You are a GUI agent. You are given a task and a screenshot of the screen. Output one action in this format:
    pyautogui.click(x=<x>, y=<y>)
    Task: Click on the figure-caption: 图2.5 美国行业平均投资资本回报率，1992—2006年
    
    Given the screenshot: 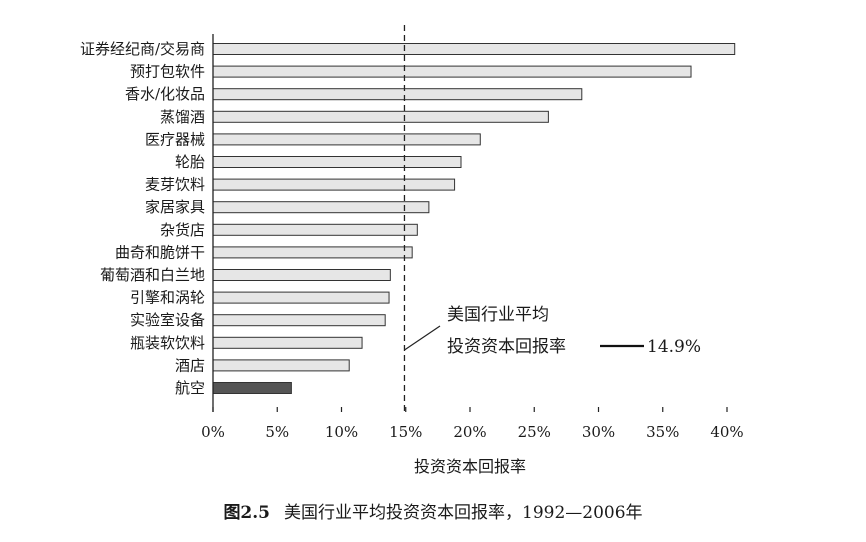 What is the action you would take?
    pyautogui.click(x=433, y=510)
    